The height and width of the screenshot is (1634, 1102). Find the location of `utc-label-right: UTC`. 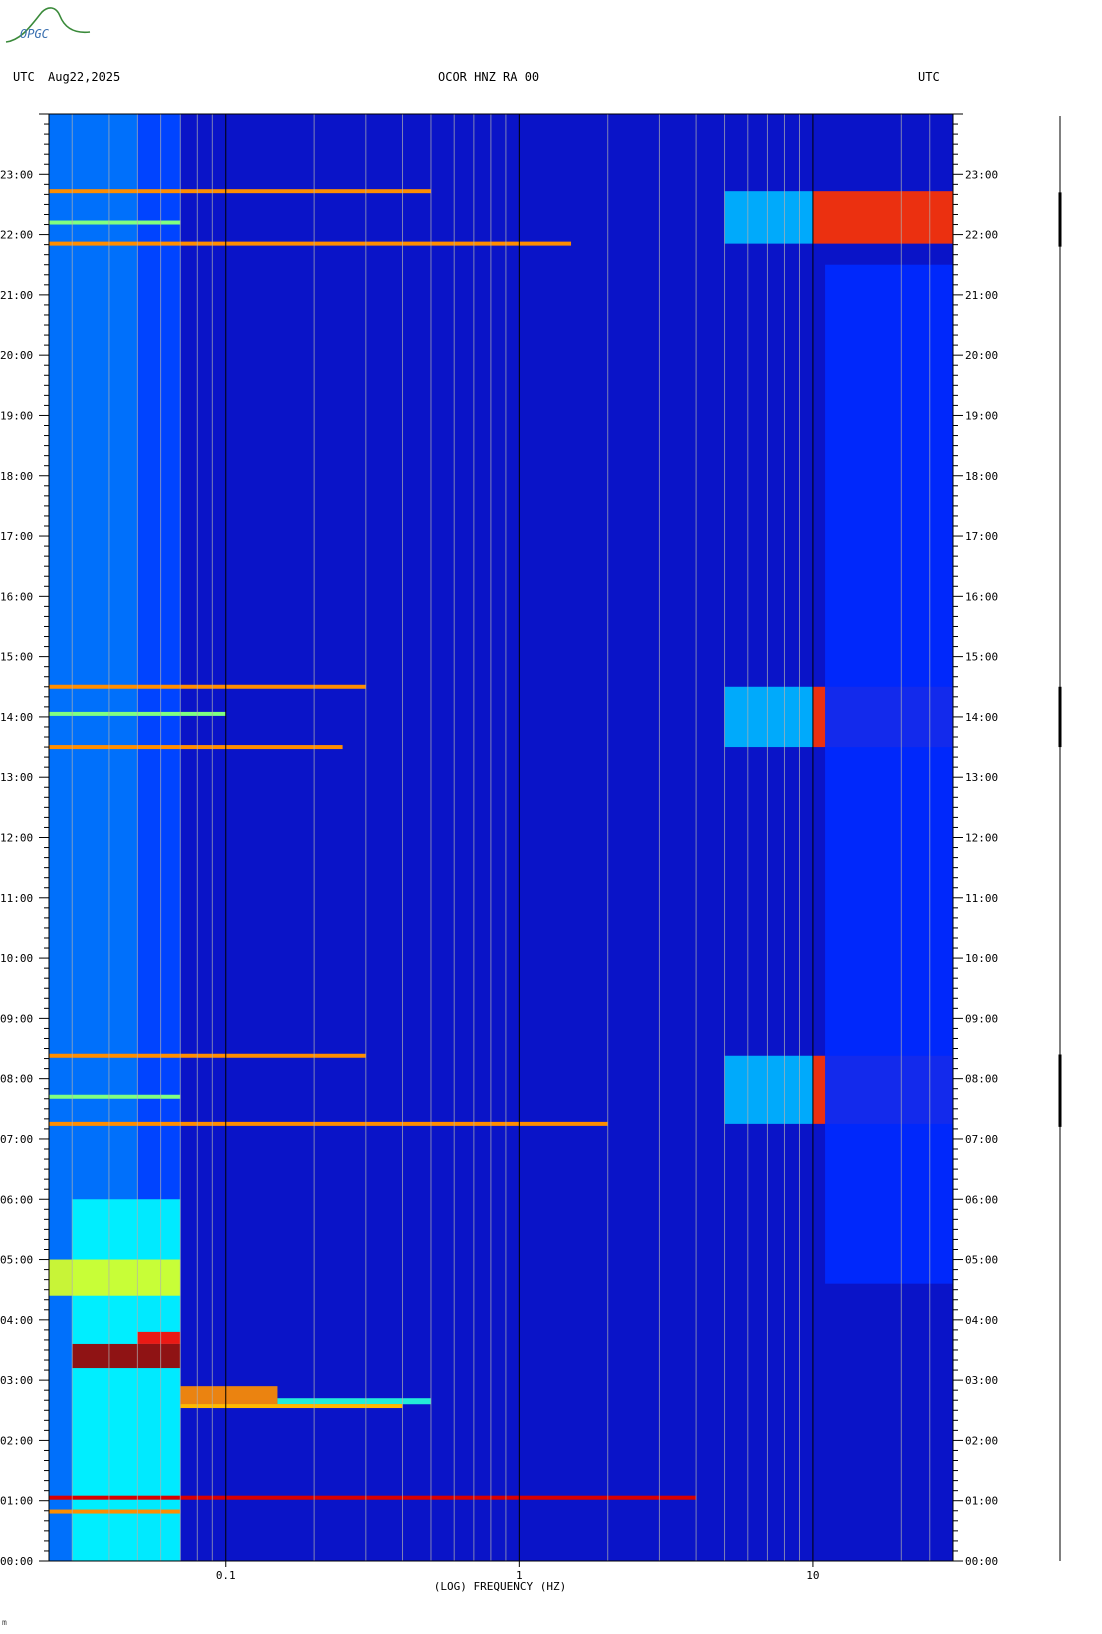

utc-label-right: UTC is located at coordinates (929, 77).